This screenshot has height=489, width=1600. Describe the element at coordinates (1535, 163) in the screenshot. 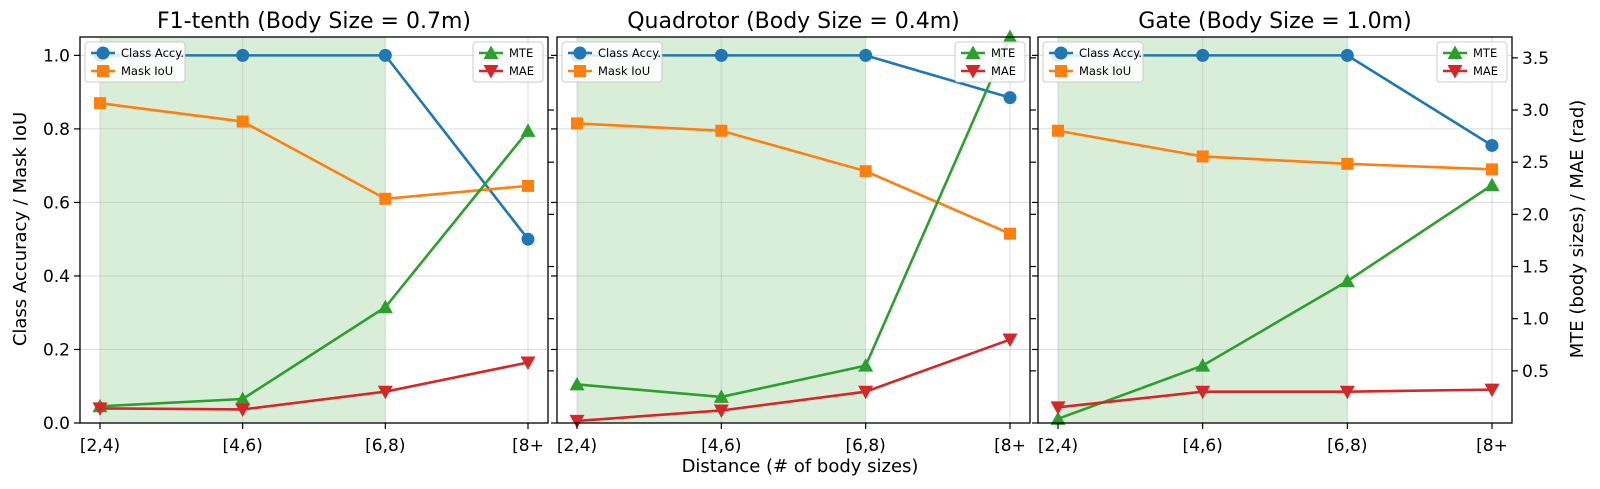

I see `y-tick-label-right: 2.5` at that location.